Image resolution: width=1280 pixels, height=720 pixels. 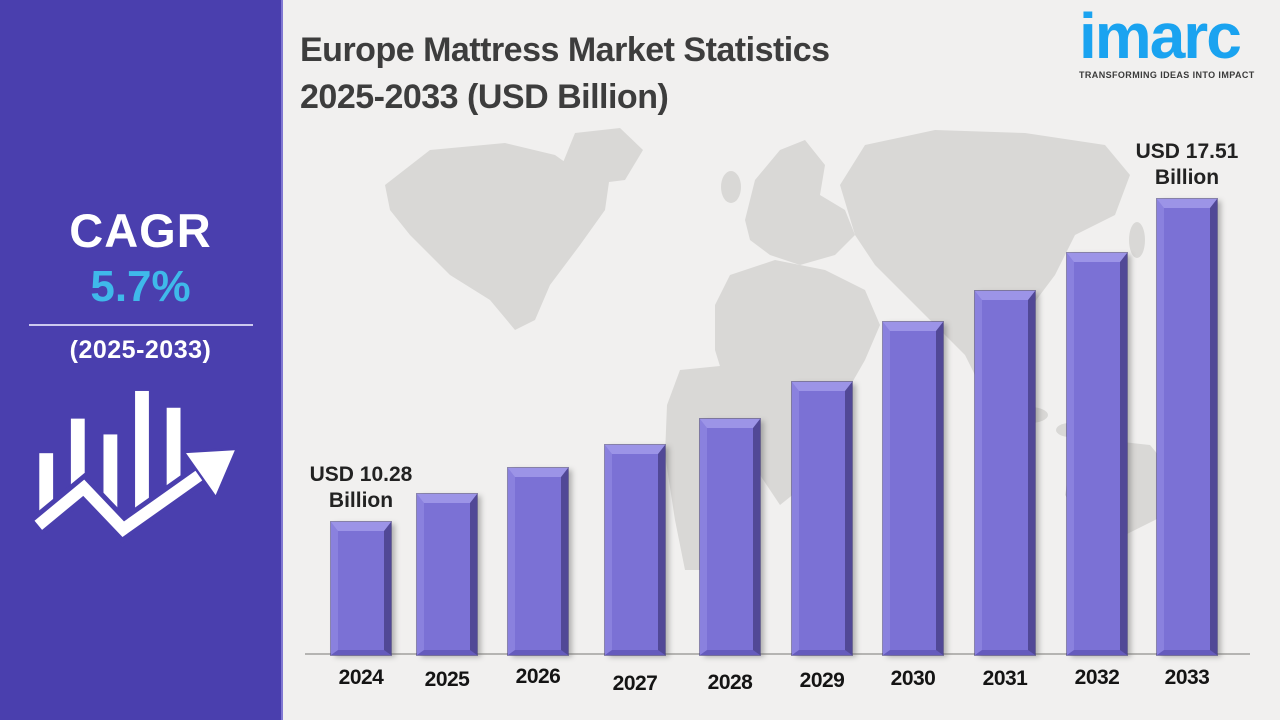 I want to click on cagr-divider, so click(x=140, y=325).